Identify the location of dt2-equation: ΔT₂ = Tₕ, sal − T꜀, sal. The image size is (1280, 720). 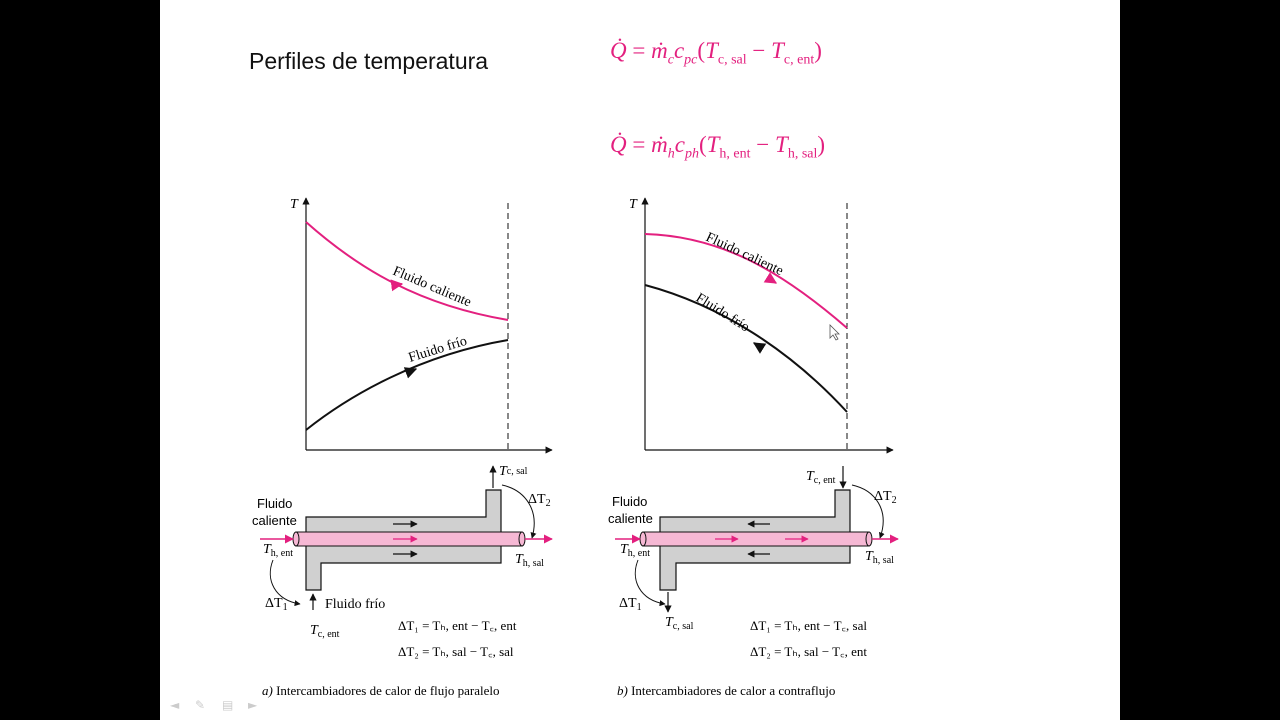
(456, 651).